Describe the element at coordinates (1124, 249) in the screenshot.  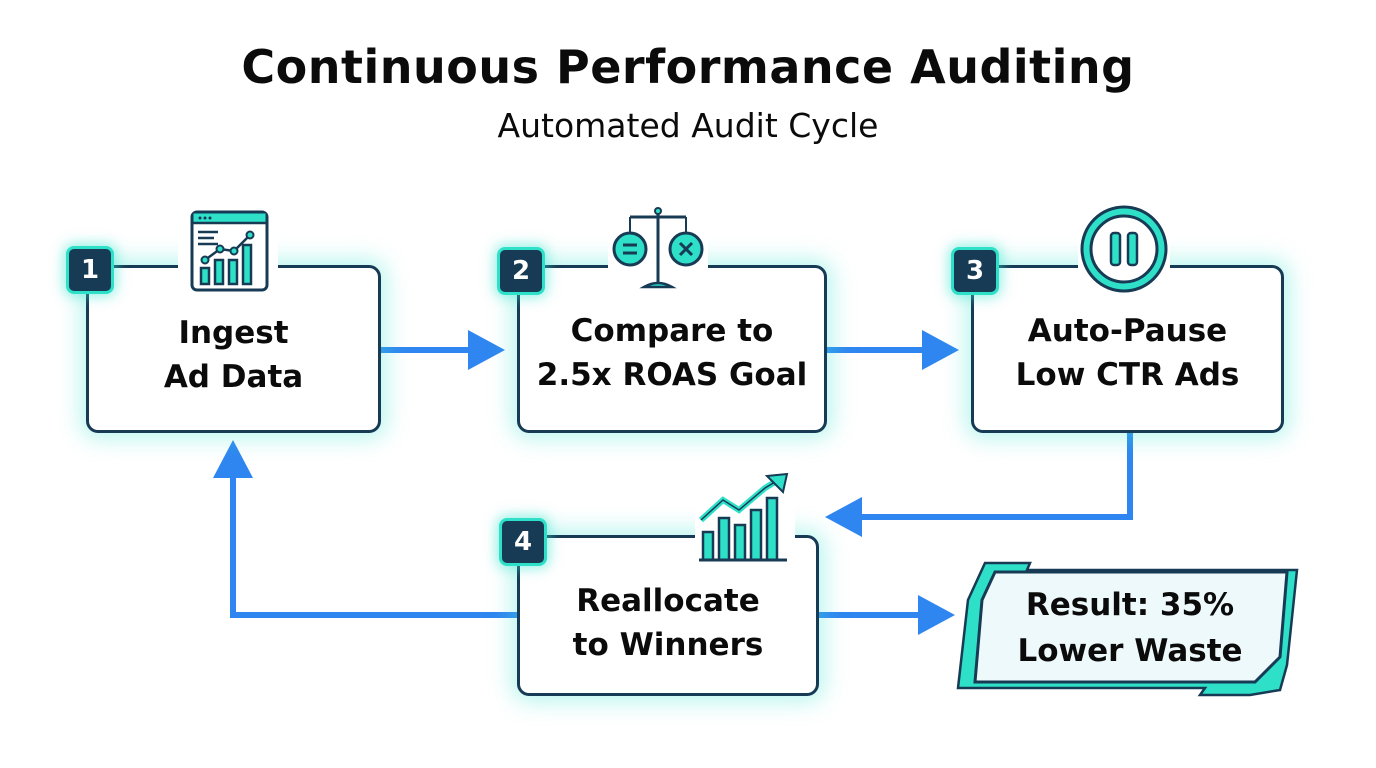
I see `pause-icon` at that location.